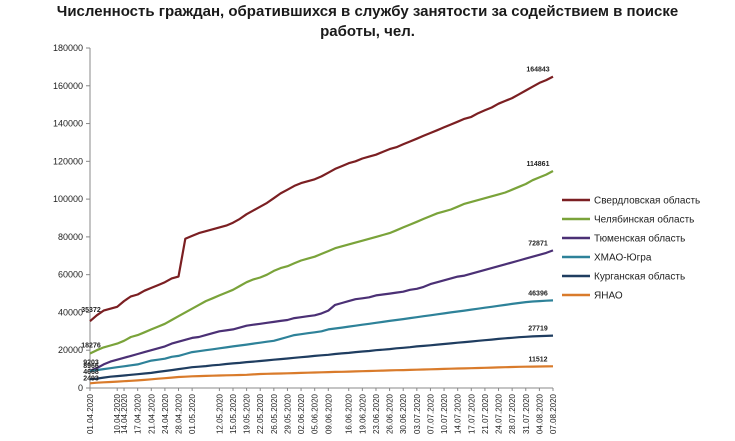  I want to click on y-tick-label: 20000, so click(70, 350).